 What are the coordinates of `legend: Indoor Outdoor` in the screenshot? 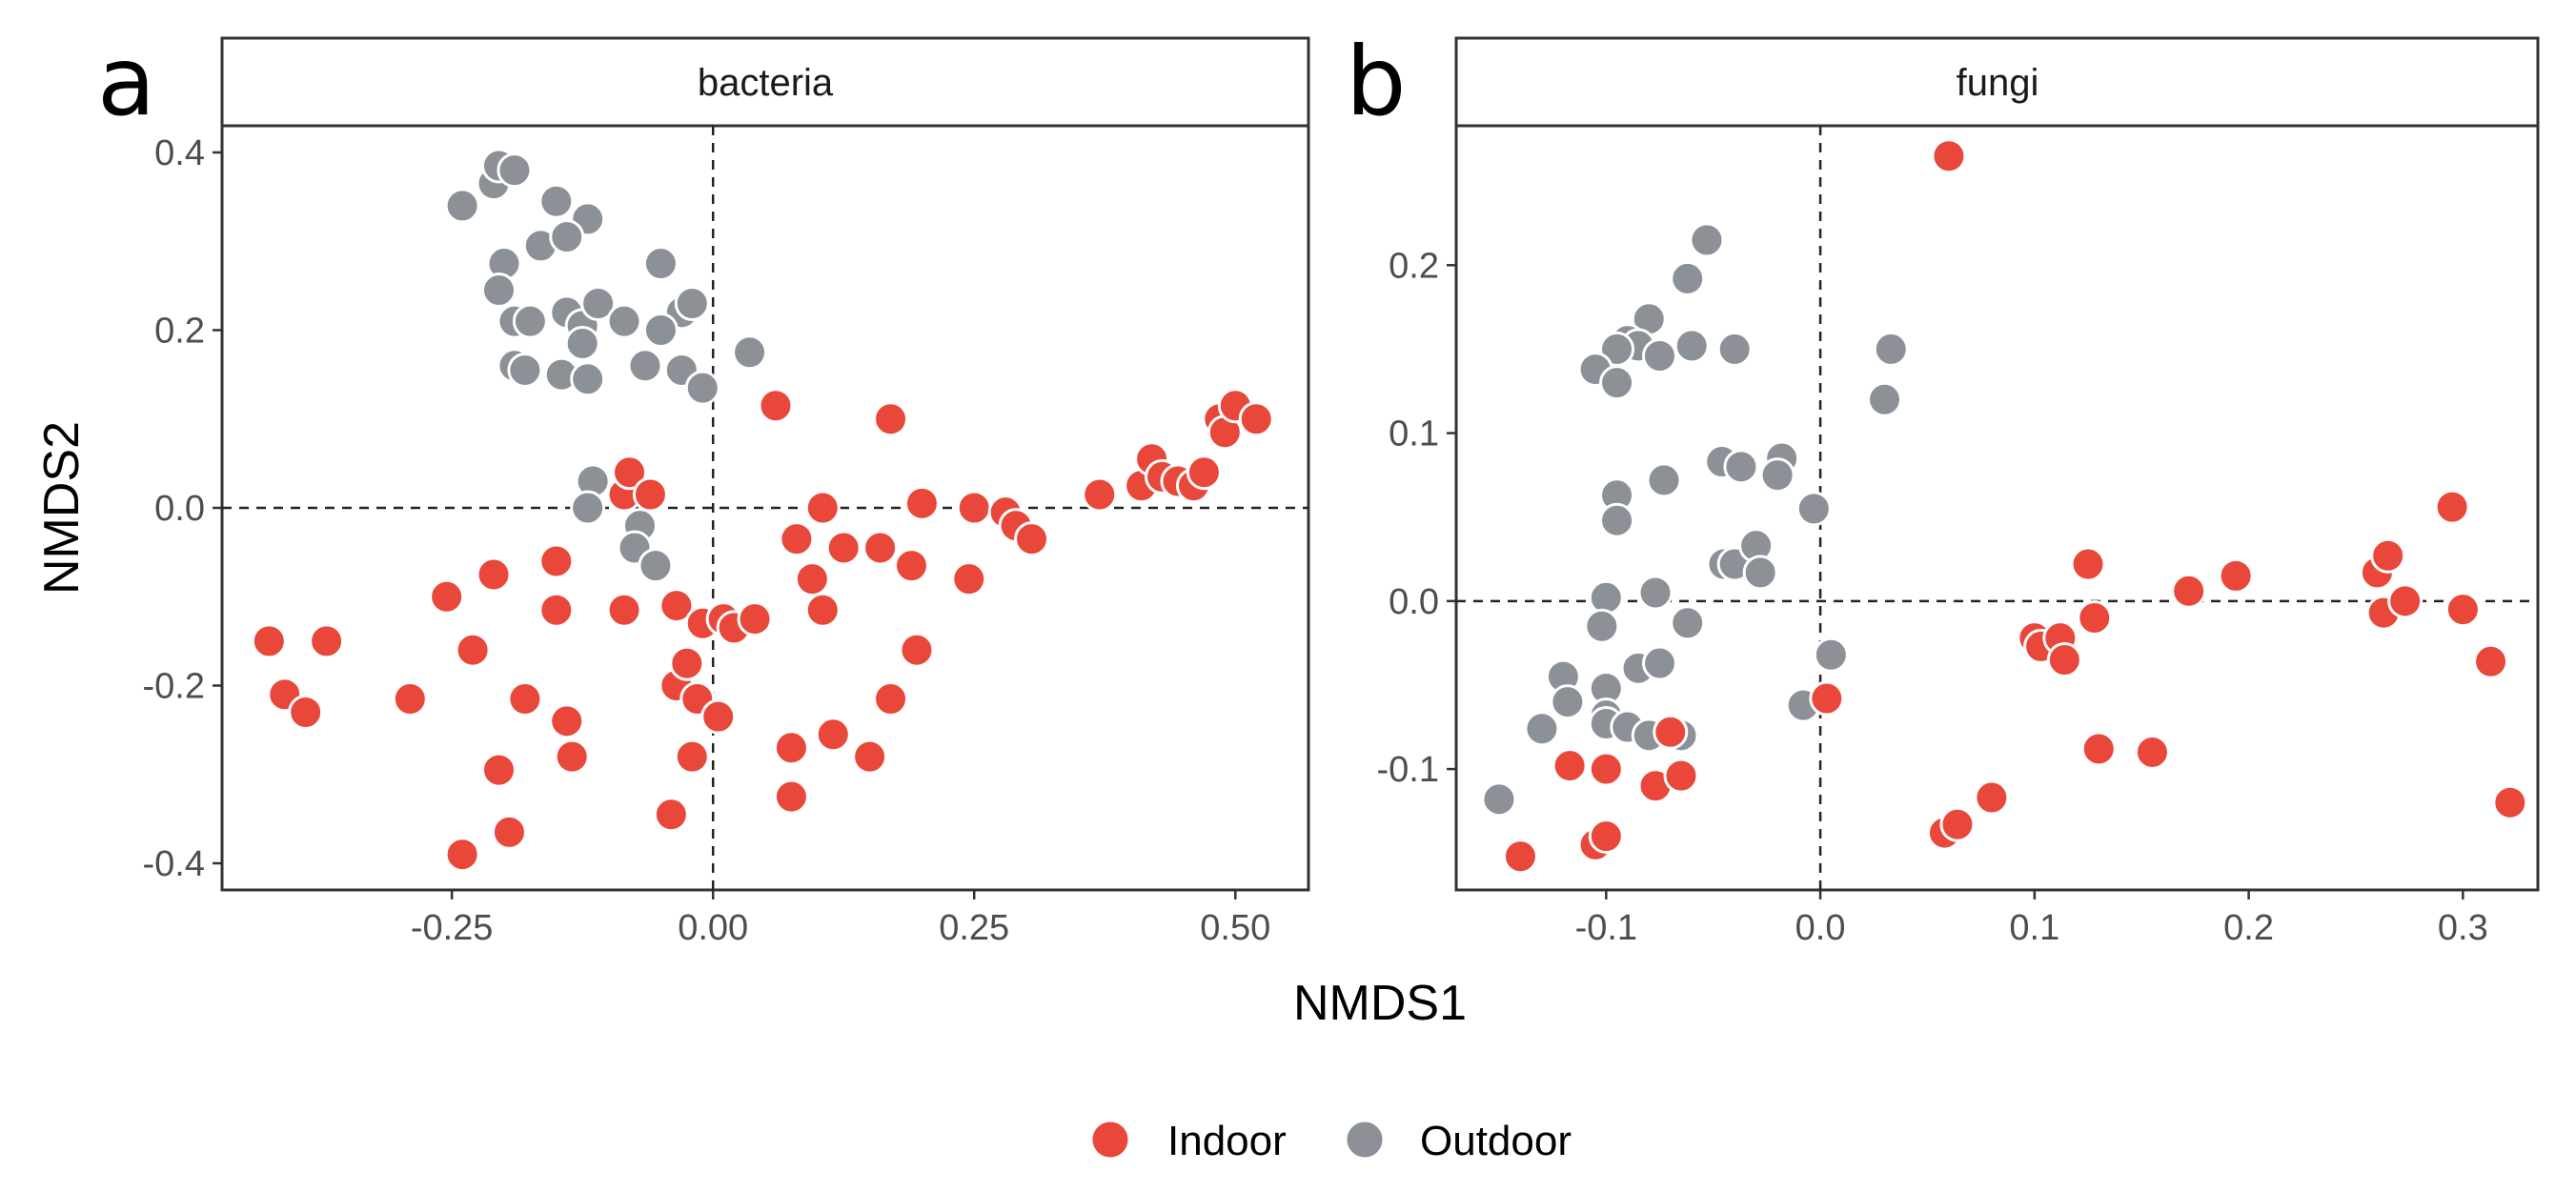 It's located at (1330, 1141).